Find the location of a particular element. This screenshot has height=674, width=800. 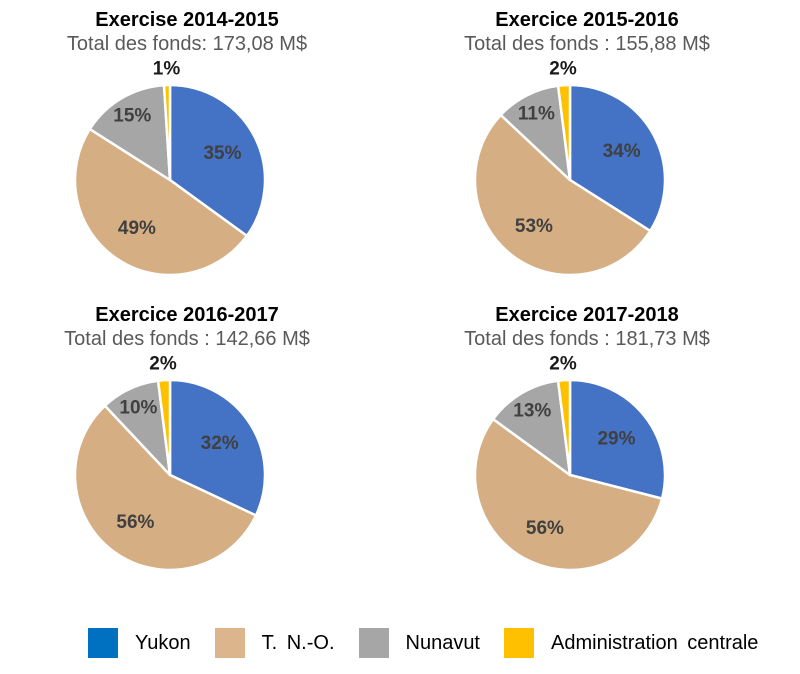

chart-subtitle-total-funds: Total des fonds : 181,73 M$ is located at coordinates (587, 339).